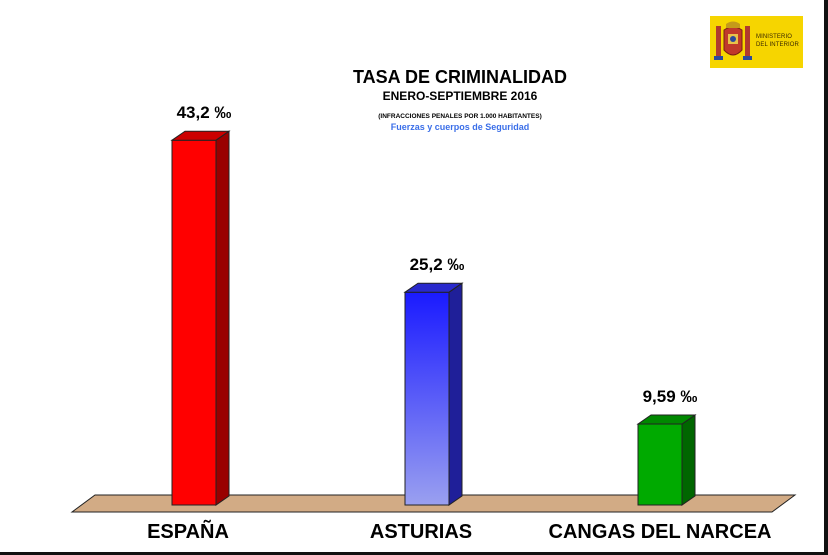  Describe the element at coordinates (460, 96) in the screenshot. I see `chart-subtitle: ENERO-SEPTIEMBRE 2016` at that location.